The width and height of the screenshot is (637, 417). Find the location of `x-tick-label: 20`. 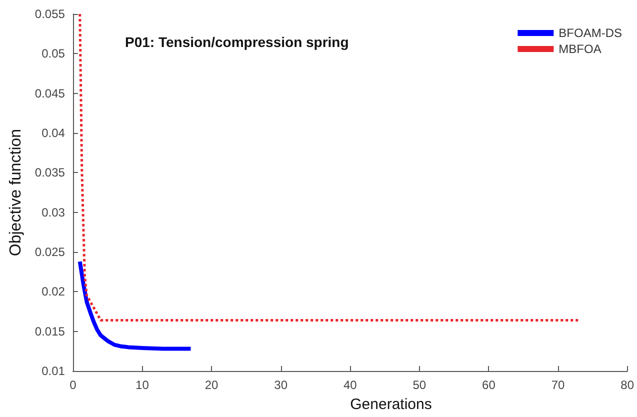

x-tick-label: 20 is located at coordinates (211, 385).